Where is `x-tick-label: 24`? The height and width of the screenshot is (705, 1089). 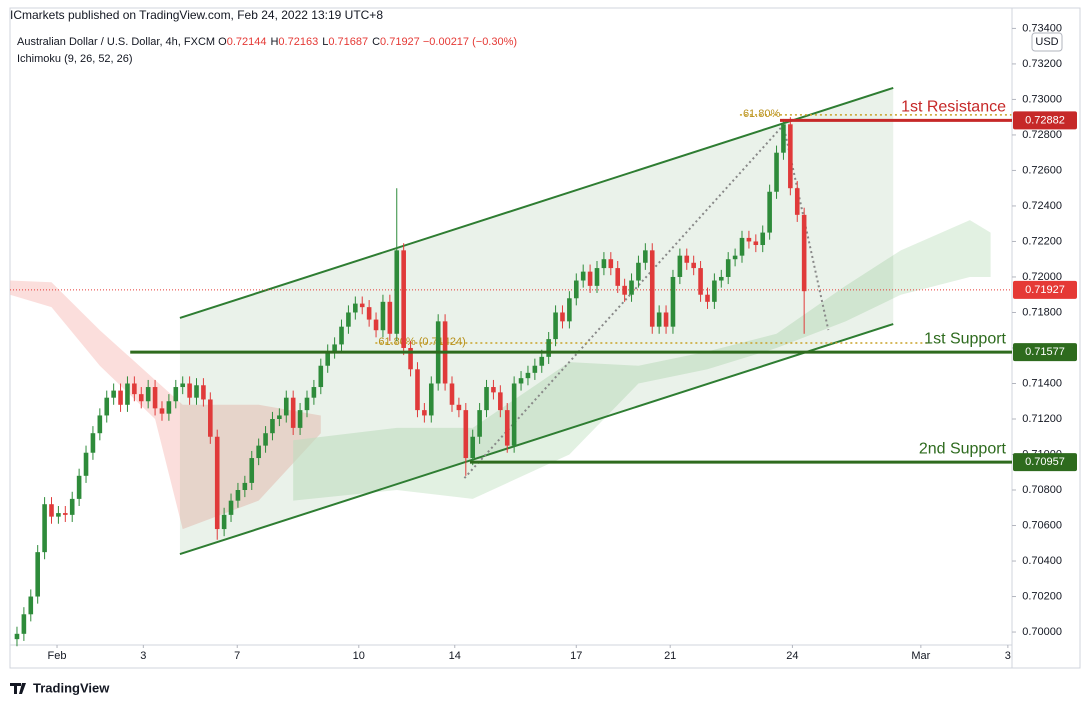
x-tick-label: 24 is located at coordinates (792, 656).